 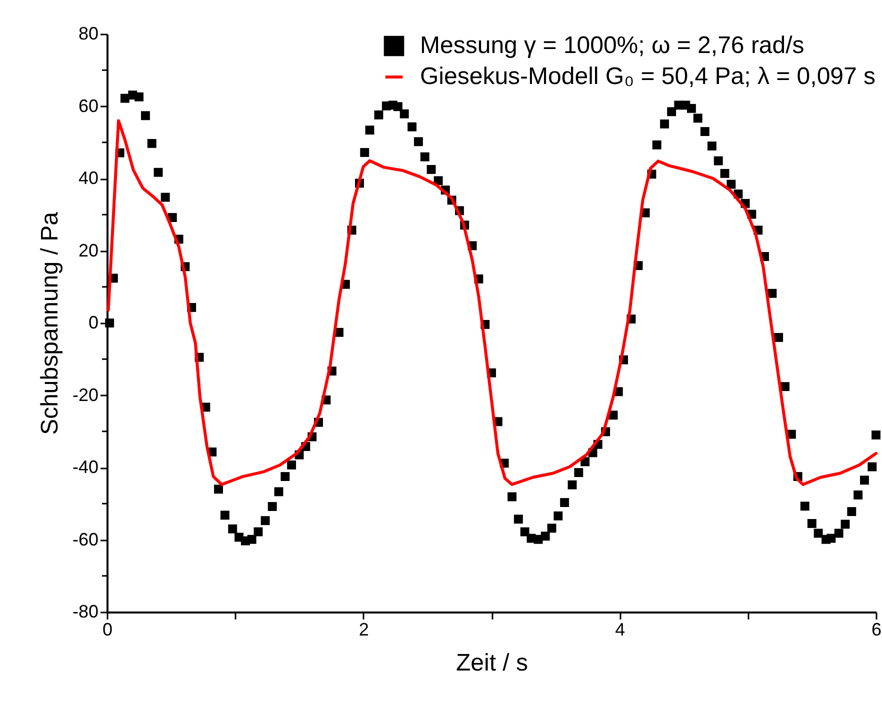 What do you see at coordinates (85, 394) in the screenshot?
I see `y-tick-label: -20` at bounding box center [85, 394].